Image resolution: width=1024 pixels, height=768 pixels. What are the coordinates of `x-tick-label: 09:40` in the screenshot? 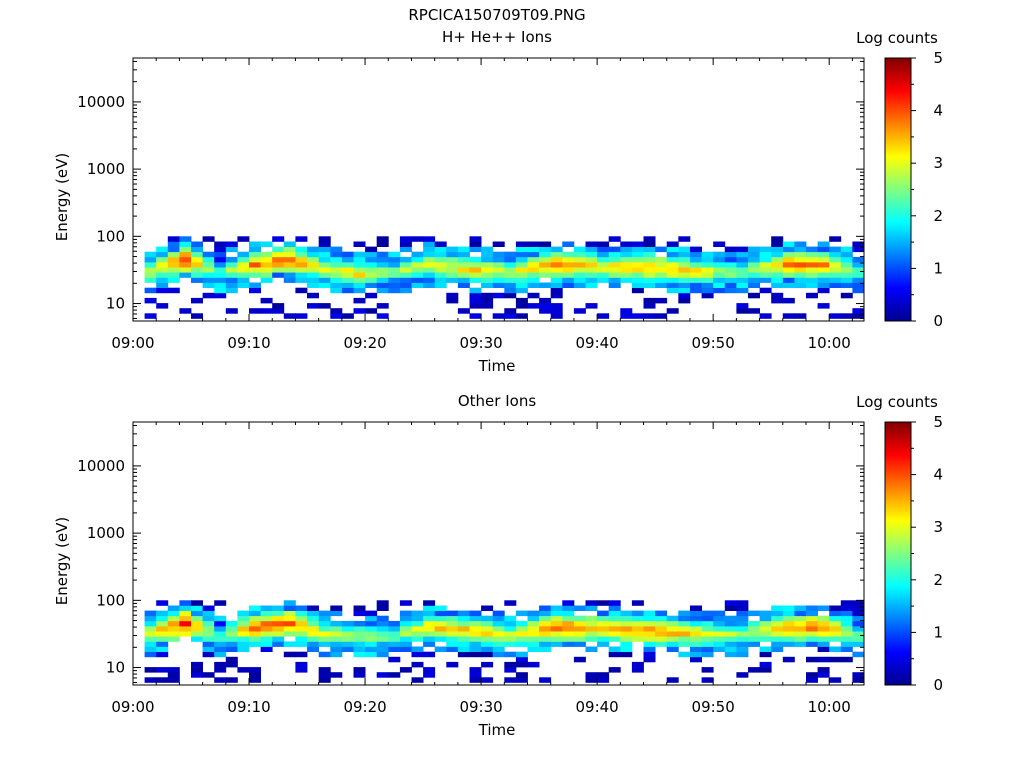 It's located at (597, 707).